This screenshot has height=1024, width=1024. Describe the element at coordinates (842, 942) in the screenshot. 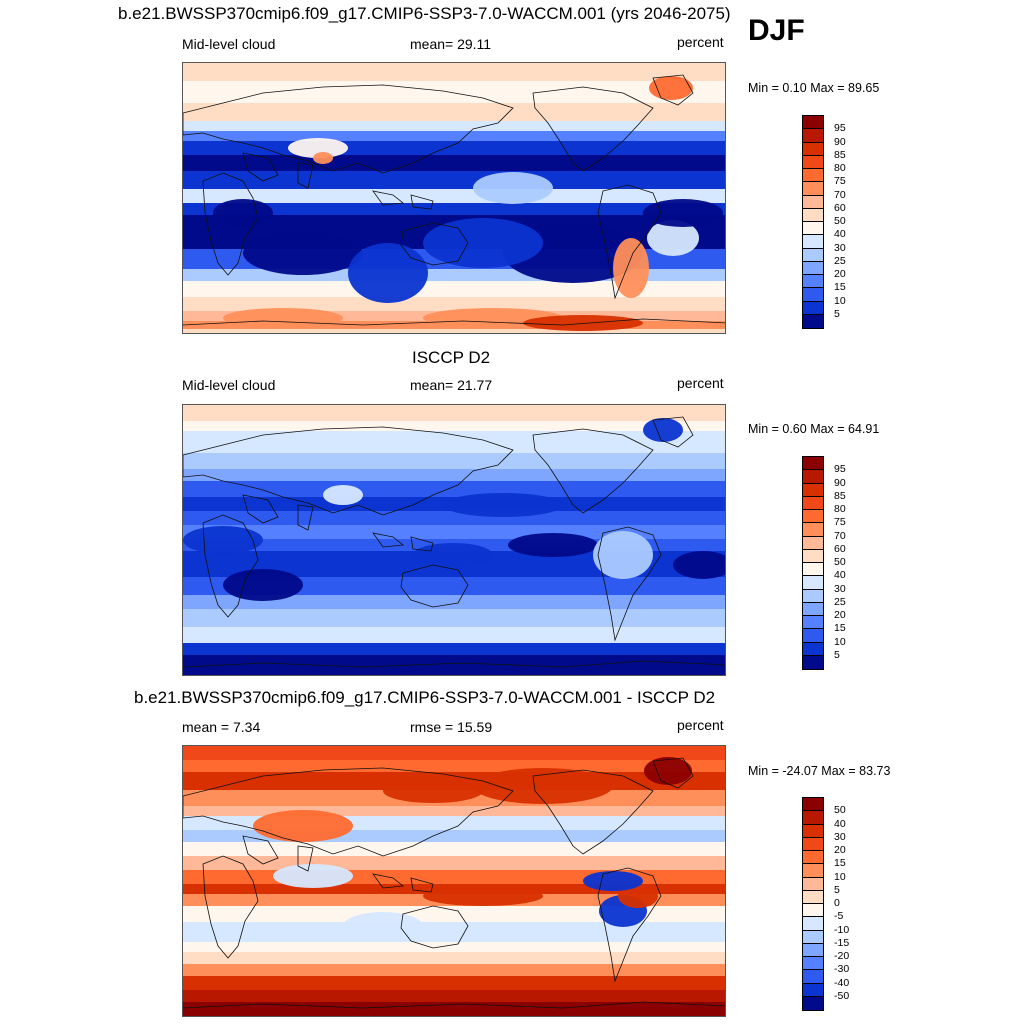

I see `colorbar-tick-label: -15` at that location.